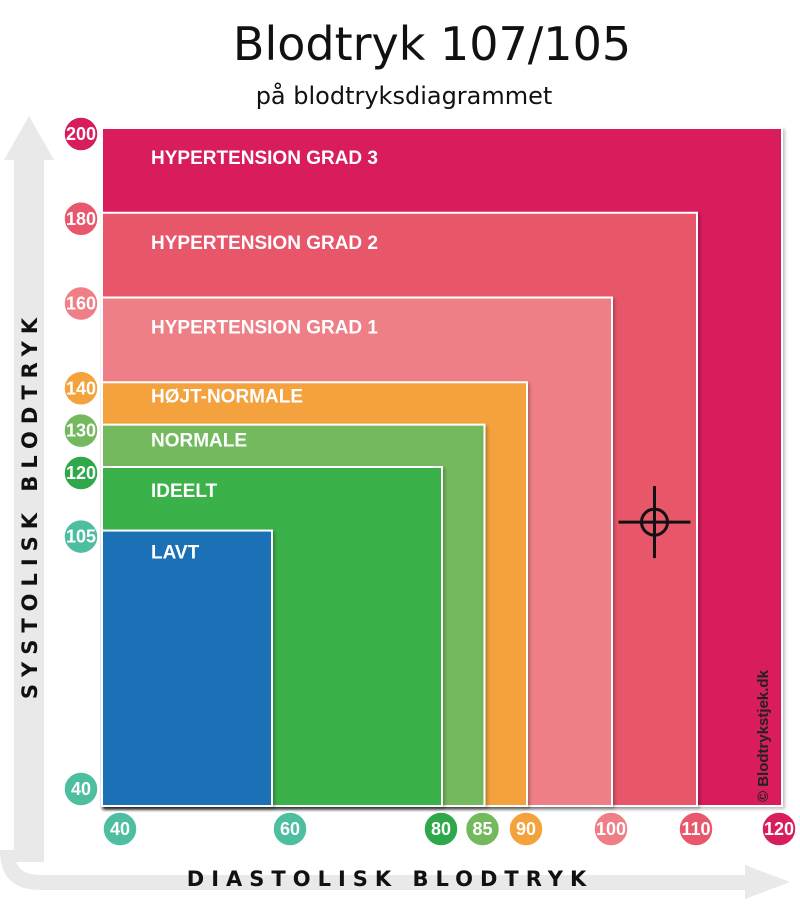 This screenshot has width=800, height=908. I want to click on x-axis-arrow, so click(395, 874).